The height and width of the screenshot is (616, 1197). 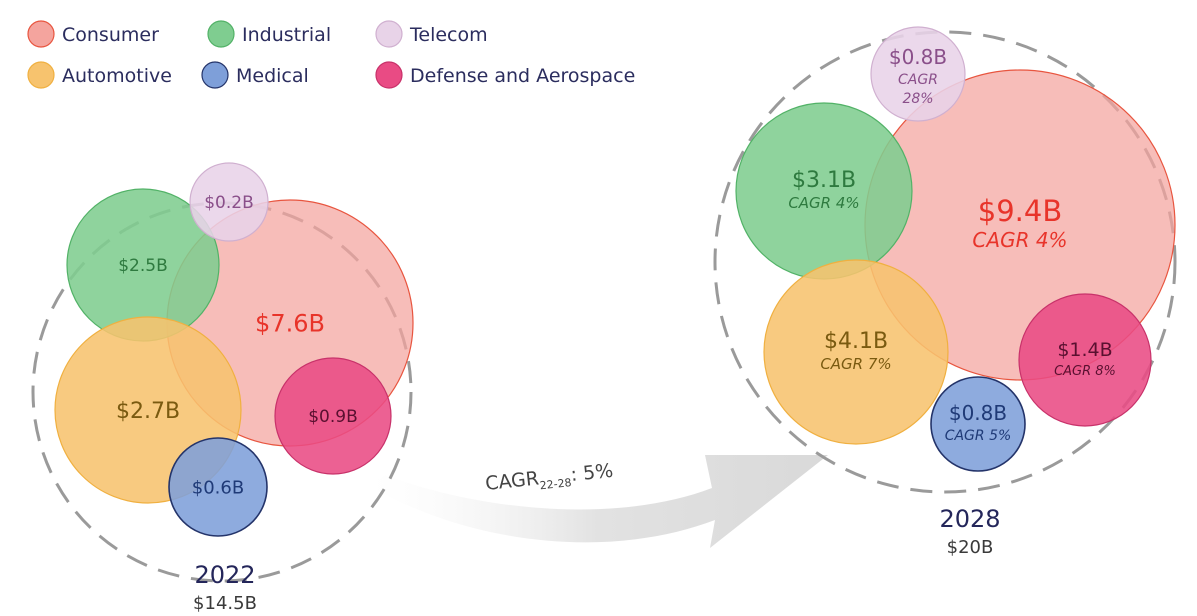 I want to click on industrial-value-label-2022: $2.5B, so click(x=143, y=266).